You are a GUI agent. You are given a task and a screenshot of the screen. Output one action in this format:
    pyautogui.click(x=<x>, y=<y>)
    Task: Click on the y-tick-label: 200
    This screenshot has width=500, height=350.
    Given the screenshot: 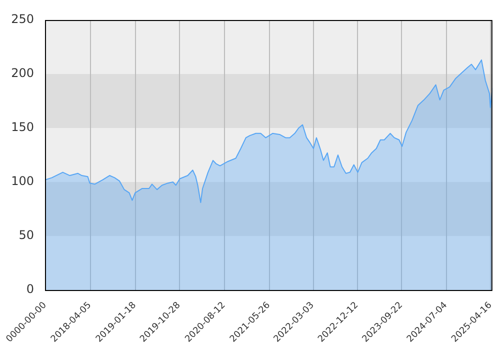 What is the action you would take?
    pyautogui.click(x=22, y=73)
    